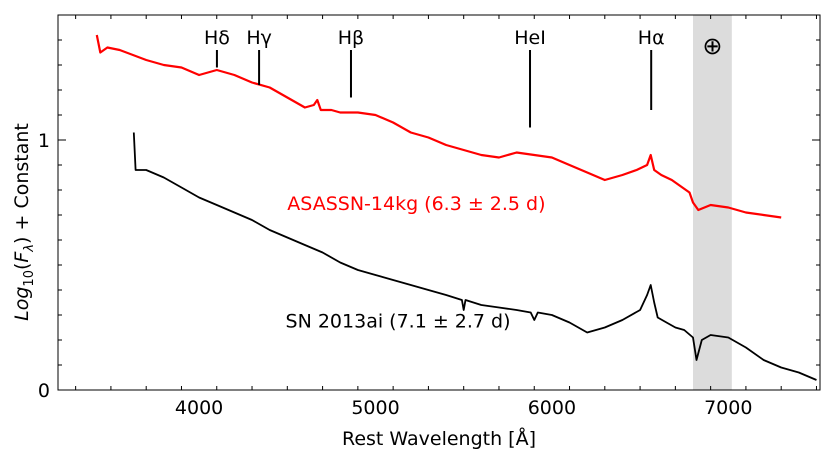 This screenshot has width=831, height=461. Describe the element at coordinates (530, 38) in the screenshot. I see `line-marker-label-3: HeI` at that location.